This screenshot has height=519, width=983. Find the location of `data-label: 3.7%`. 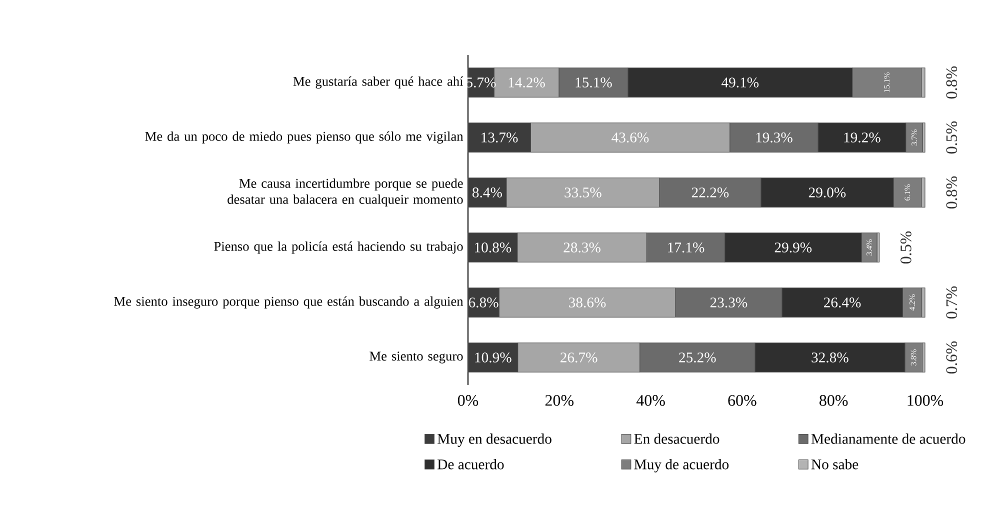

data-label: 3.7% is located at coordinates (914, 137).